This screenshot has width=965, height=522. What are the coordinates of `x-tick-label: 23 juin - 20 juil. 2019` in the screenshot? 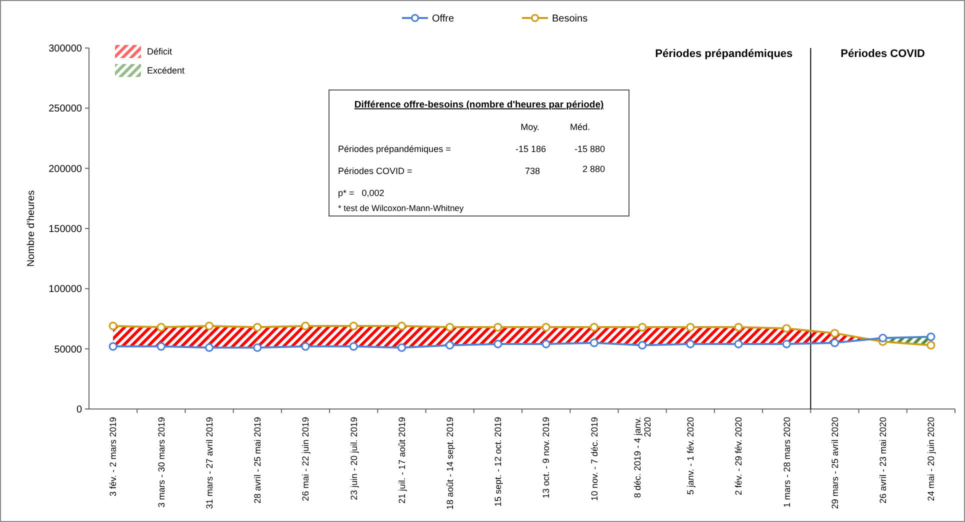 It's located at (353, 458).